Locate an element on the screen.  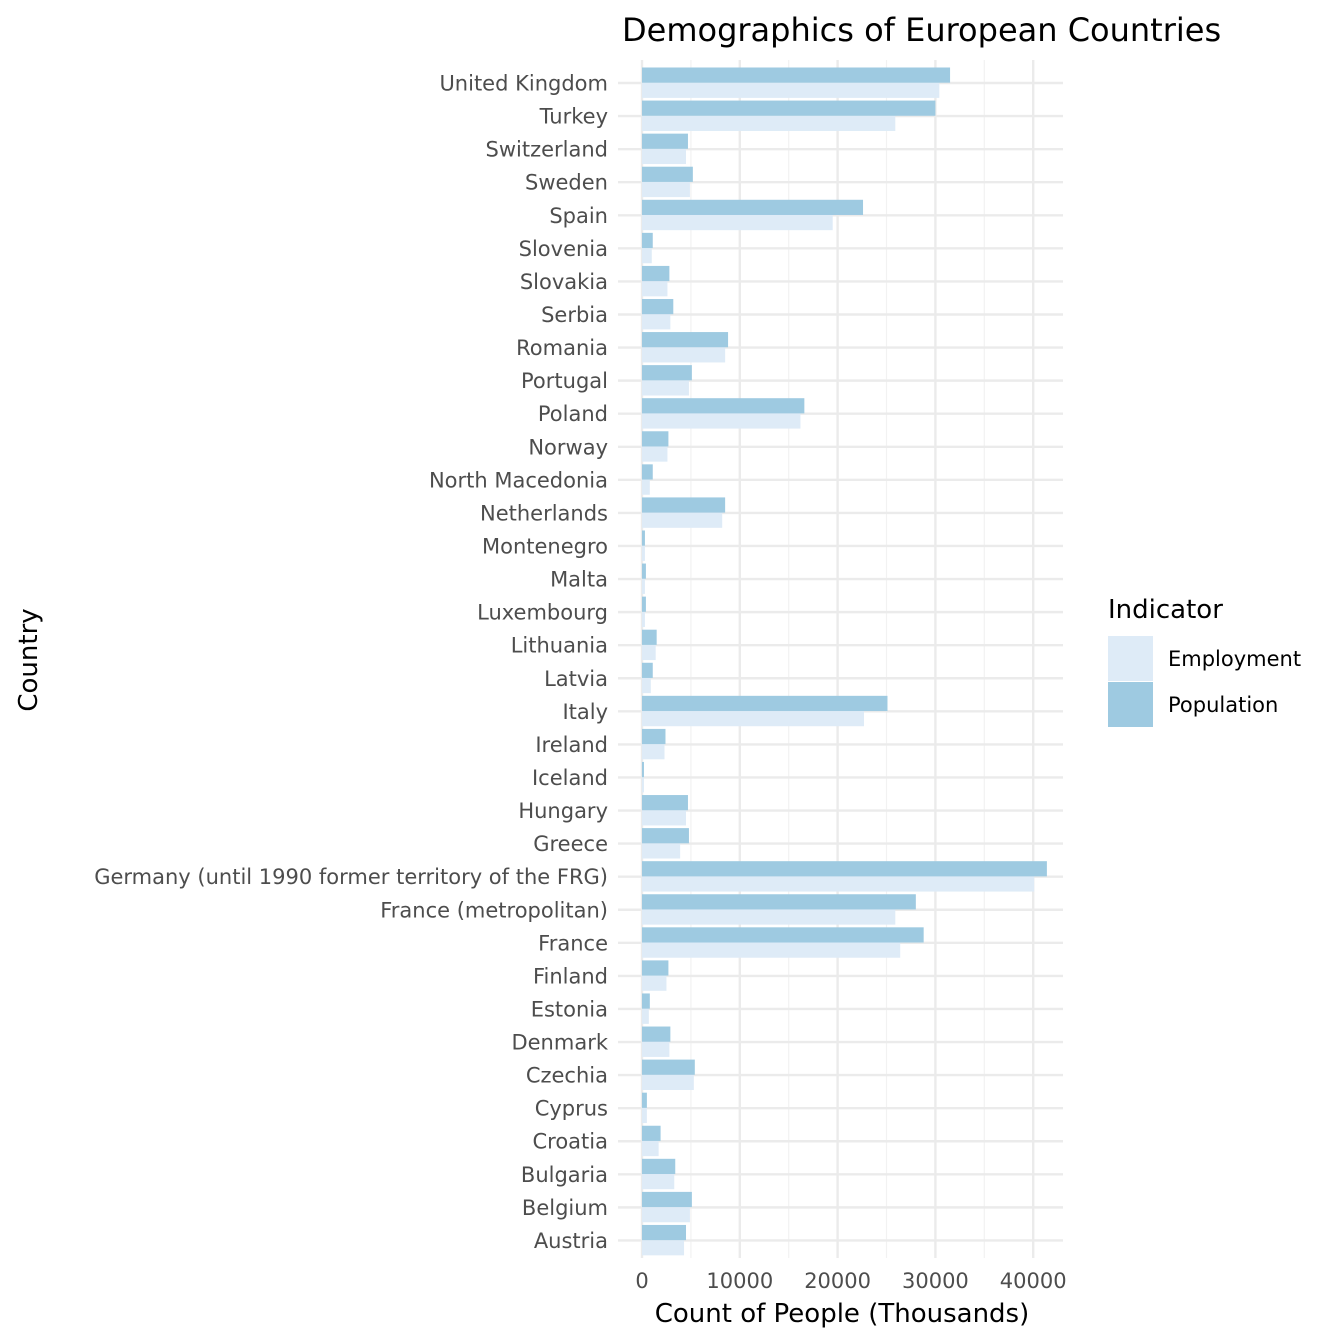
bar-employment-czechia is located at coordinates (668, 1082).